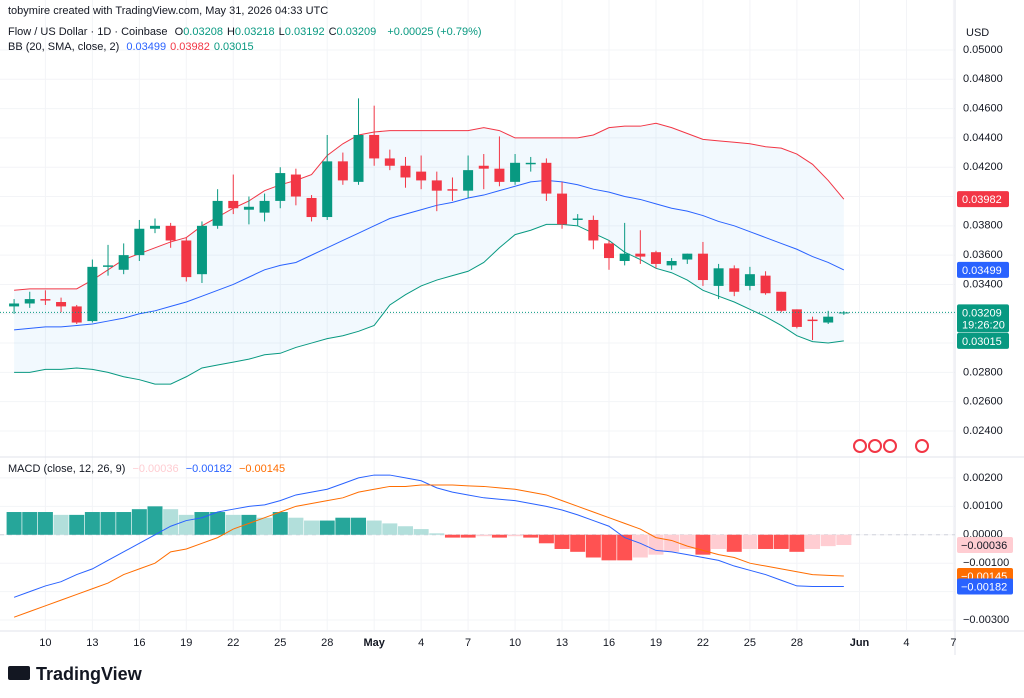 The height and width of the screenshot is (698, 1024). I want to click on x-tick-label: 7, so click(468, 643).